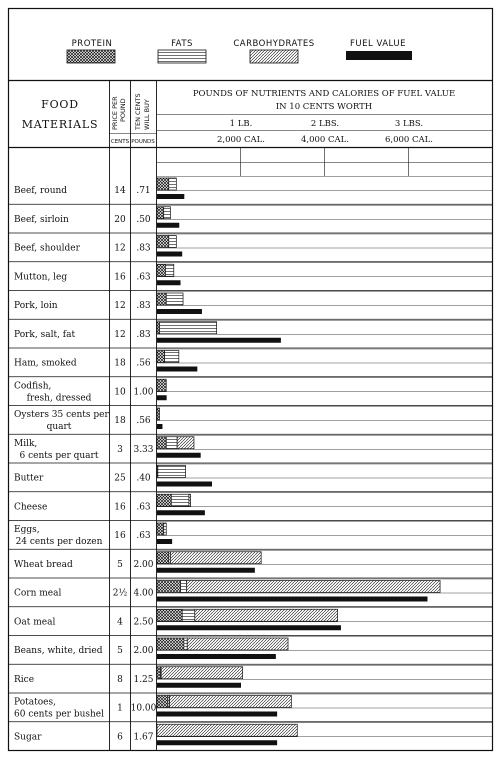  Describe the element at coordinates (325, 140) in the screenshot. I see `scale-calorie-label: 4,000 CAL.` at that location.